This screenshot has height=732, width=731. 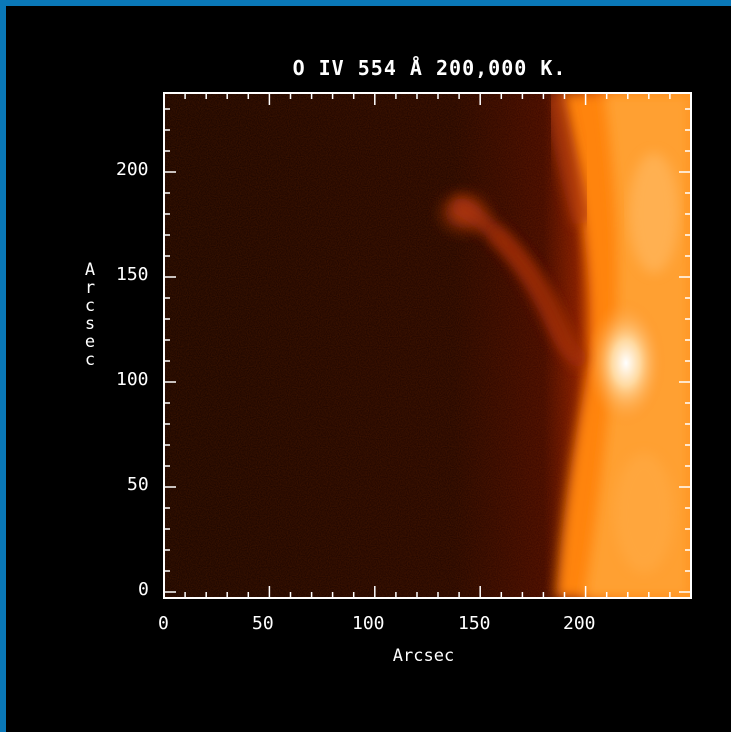 I want to click on y-tick-label: 50, so click(x=138, y=484).